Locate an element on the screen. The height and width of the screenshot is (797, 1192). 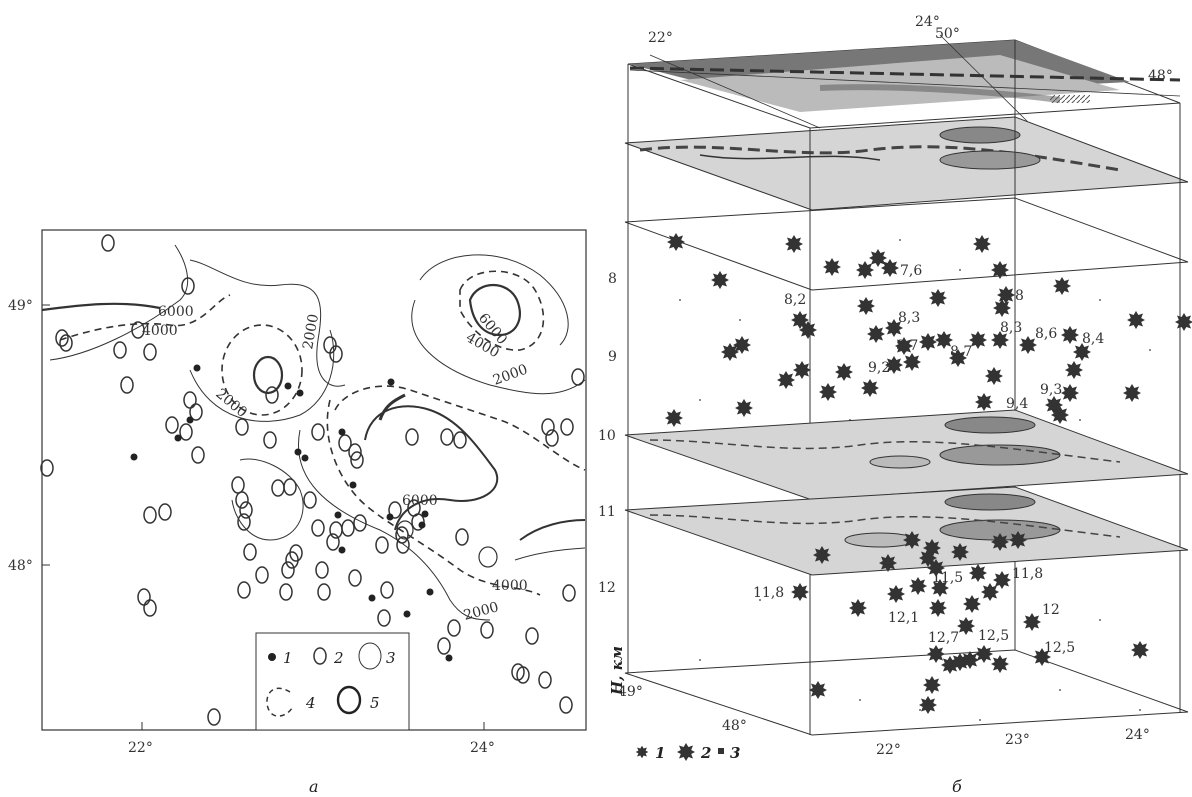
legend-a: 1 2 3 4 5 is located at coordinates (332, 681).